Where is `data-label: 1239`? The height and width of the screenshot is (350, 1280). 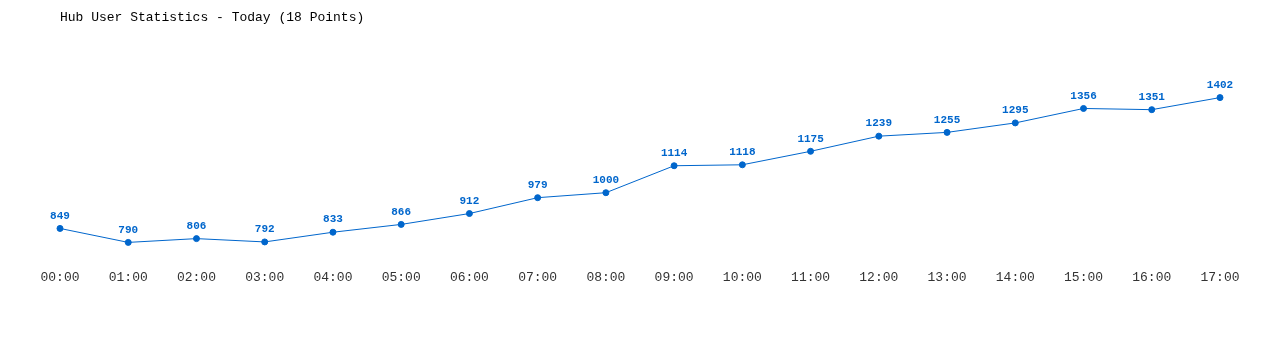
data-label: 1239 is located at coordinates (879, 123).